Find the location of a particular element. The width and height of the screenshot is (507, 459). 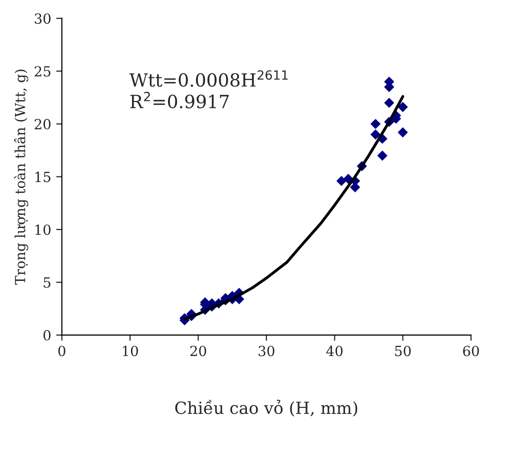

x-tick-label: 60 is located at coordinates (471, 351).